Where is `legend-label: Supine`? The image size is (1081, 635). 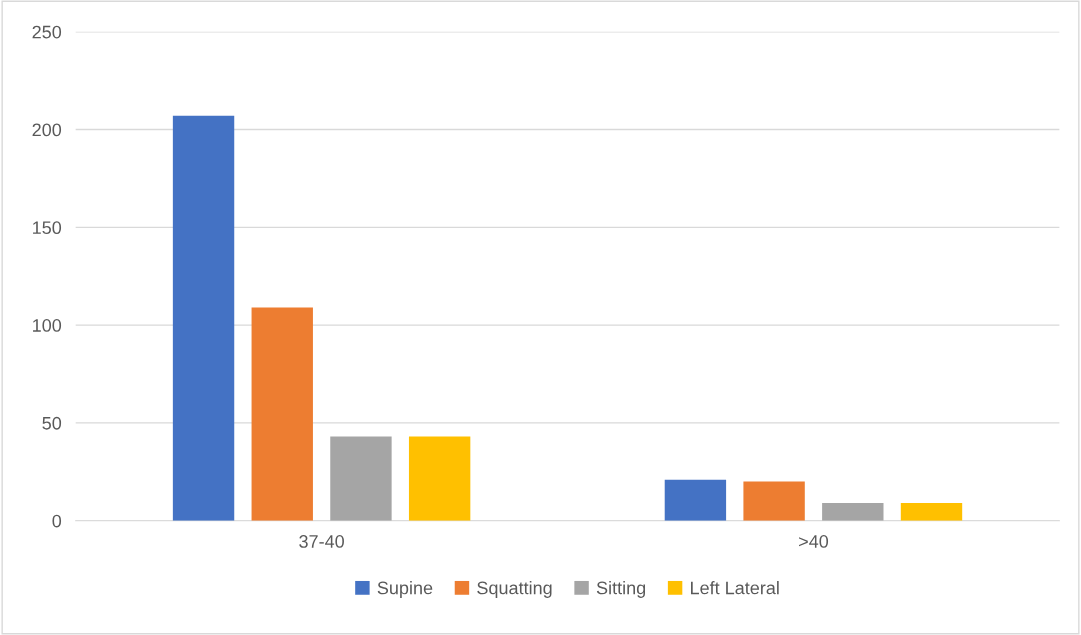 legend-label: Supine is located at coordinates (405, 589).